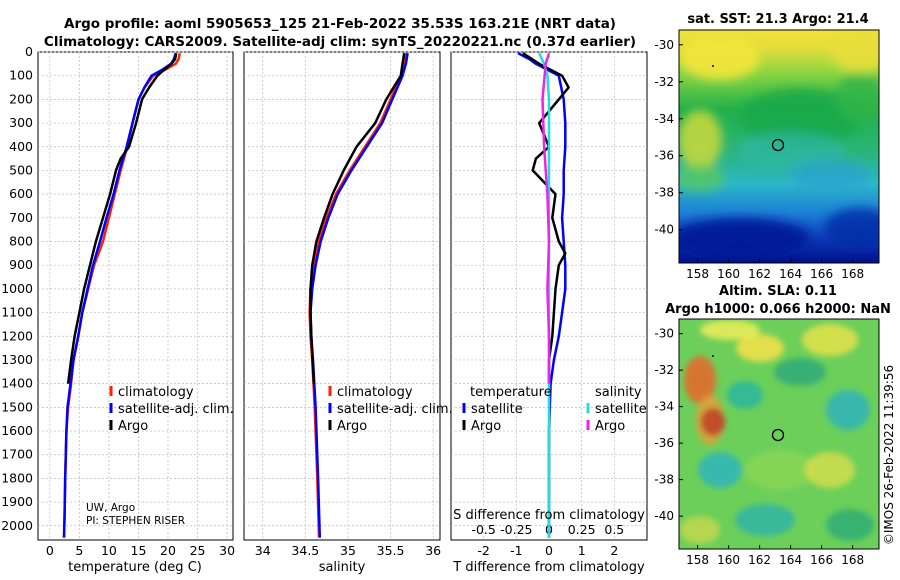  What do you see at coordinates (17, 312) in the screenshot?
I see `depth-tick-label: 1100` at bounding box center [17, 312].